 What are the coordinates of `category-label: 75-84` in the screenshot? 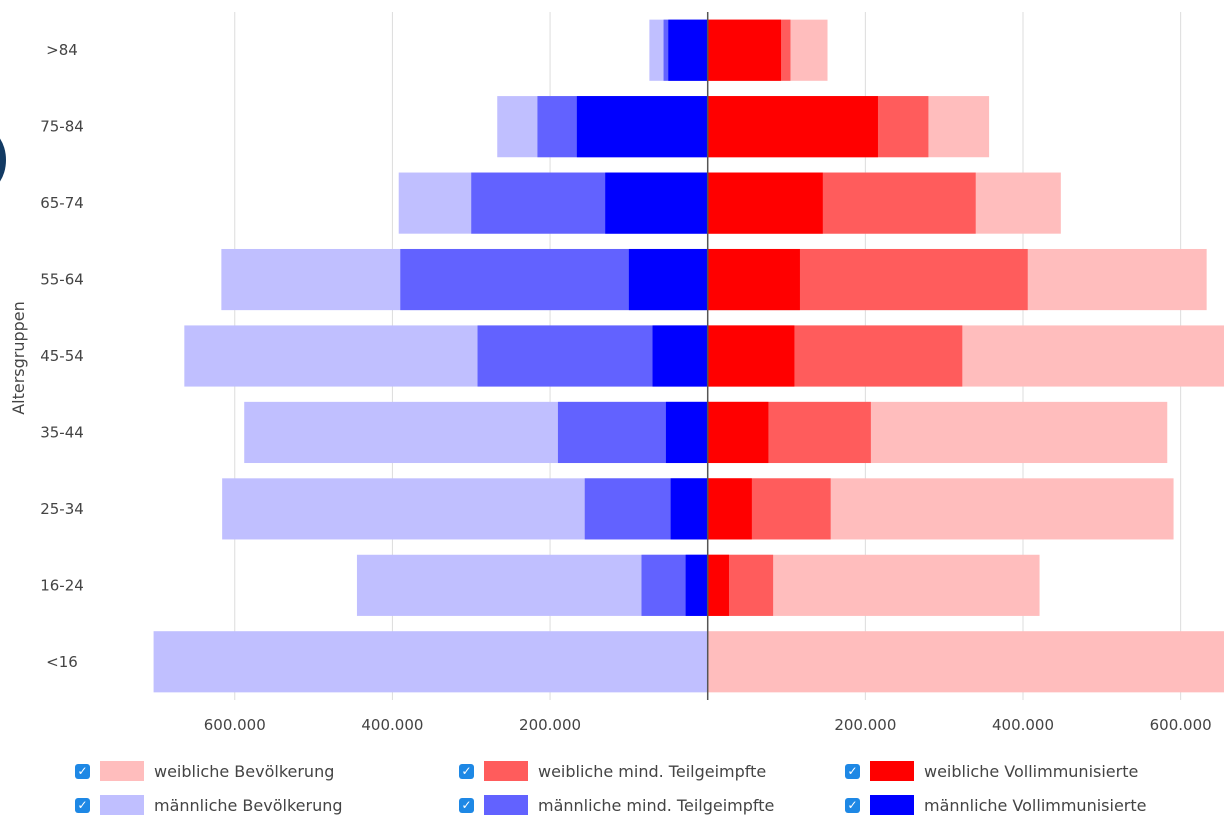 It's located at (62, 127).